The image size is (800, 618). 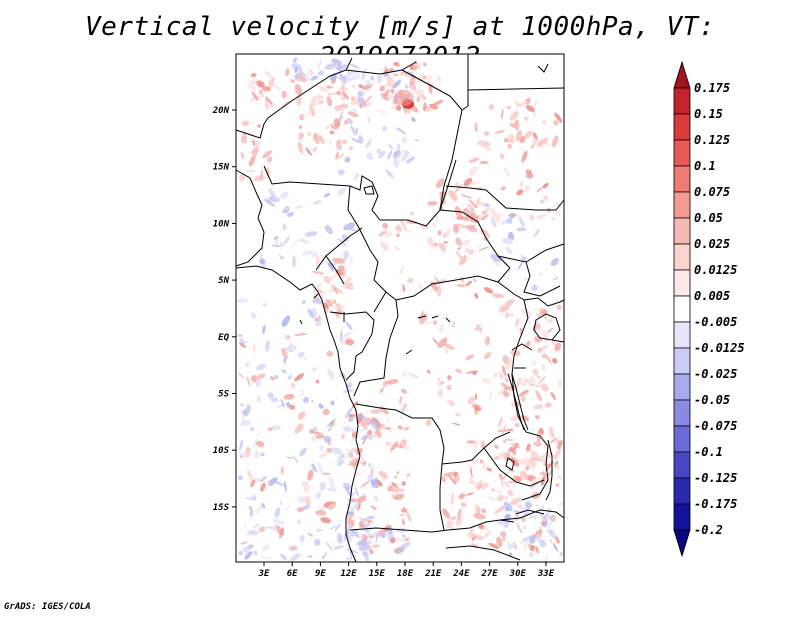 I want to click on colorbar-label: 0.075, so click(x=712, y=192).